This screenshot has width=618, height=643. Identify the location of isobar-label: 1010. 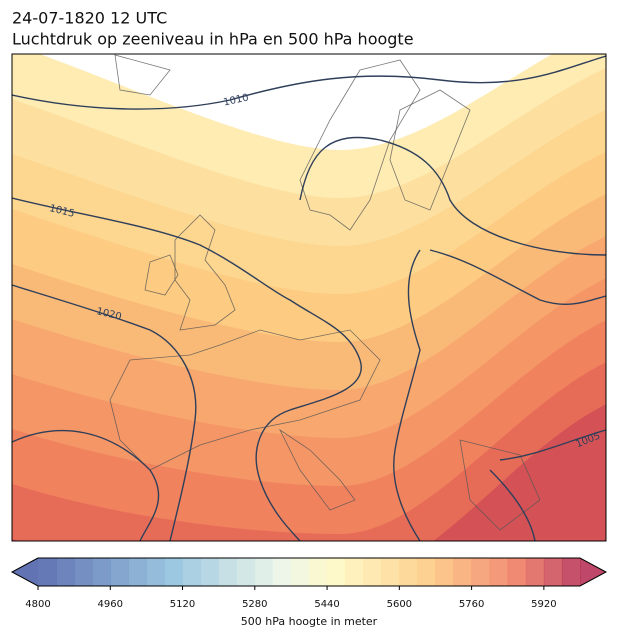
(236, 100).